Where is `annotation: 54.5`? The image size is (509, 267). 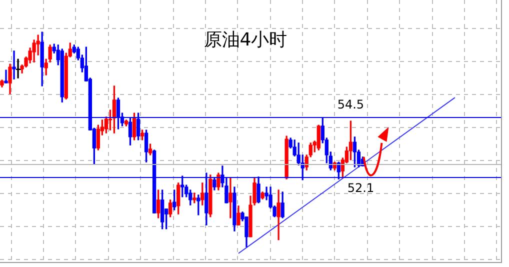 annotation: 54.5 is located at coordinates (350, 104).